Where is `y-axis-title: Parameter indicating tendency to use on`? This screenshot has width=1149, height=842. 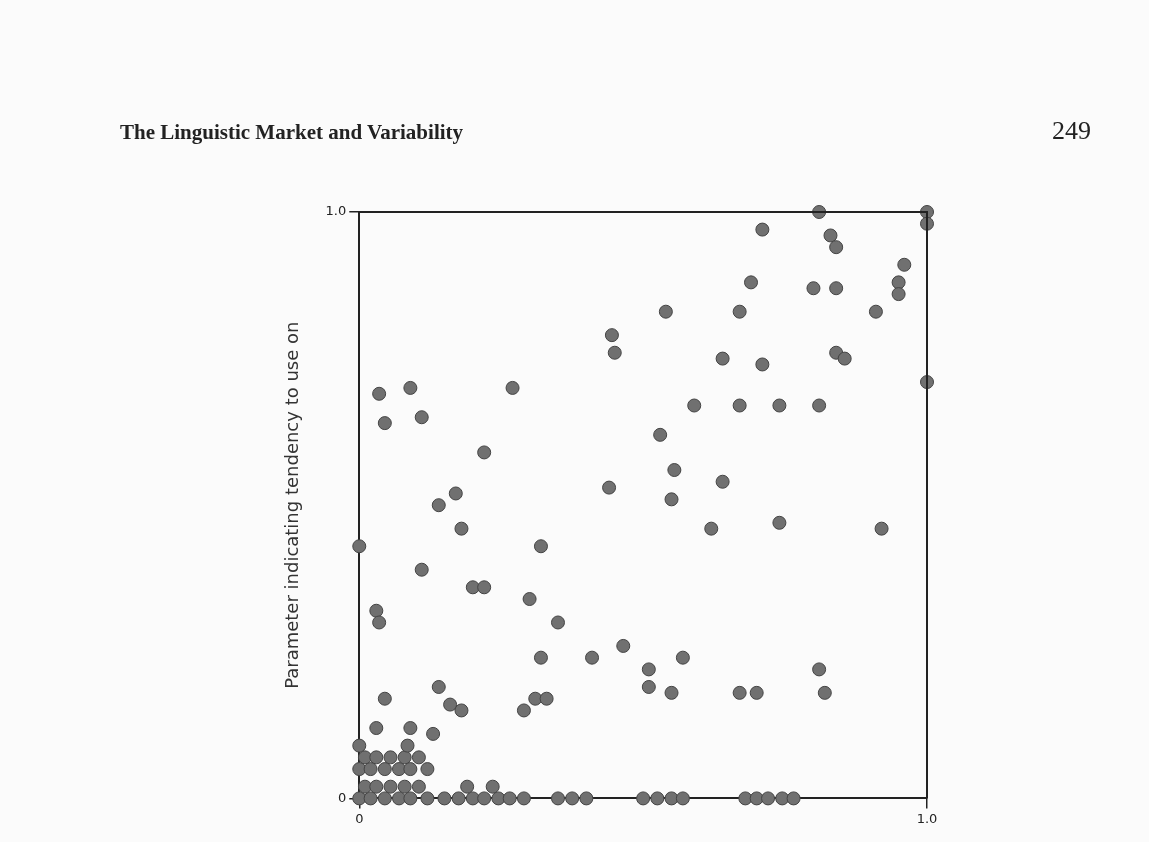 y-axis-title: Parameter indicating tendency to use on is located at coordinates (292, 505).